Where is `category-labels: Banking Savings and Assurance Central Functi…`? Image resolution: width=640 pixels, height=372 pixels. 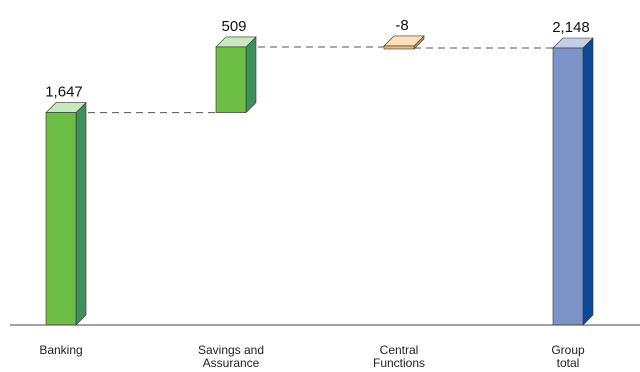 category-labels: Banking Savings and Assurance Central Functi… is located at coordinates (312, 356).